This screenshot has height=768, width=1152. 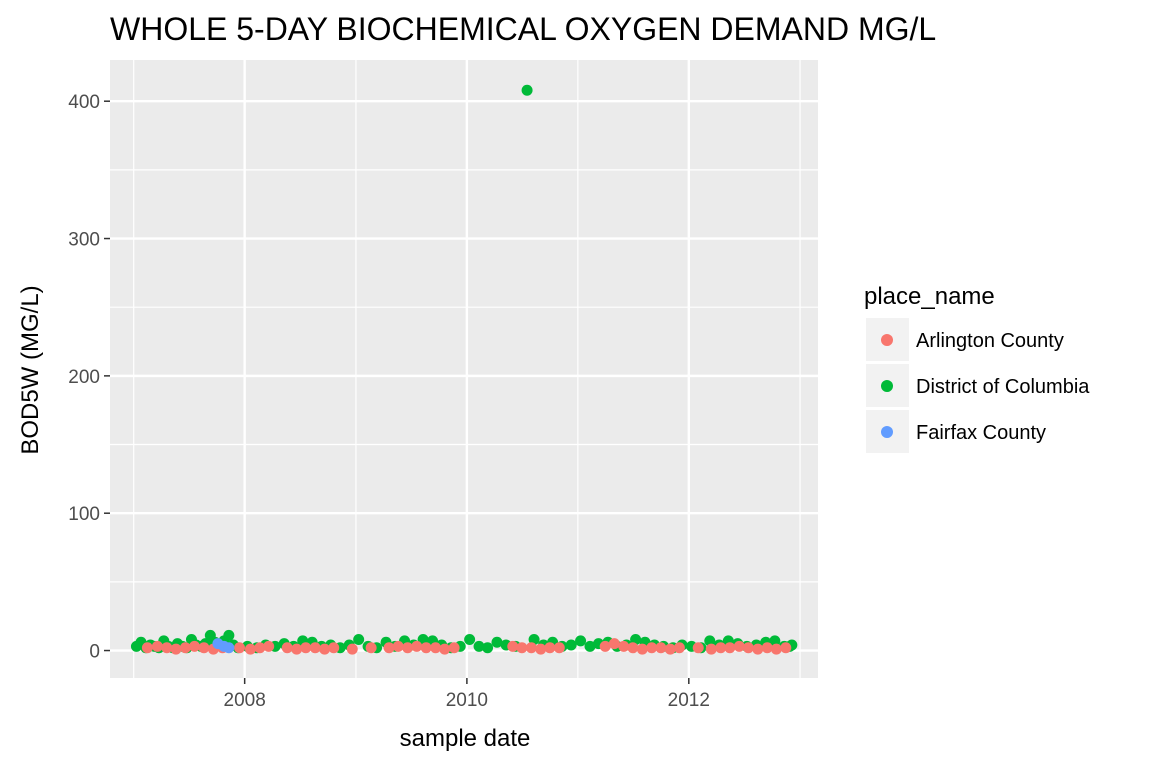 What do you see at coordinates (30, 369) in the screenshot?
I see `y-axis-title: BOD5W (MG/L)` at bounding box center [30, 369].